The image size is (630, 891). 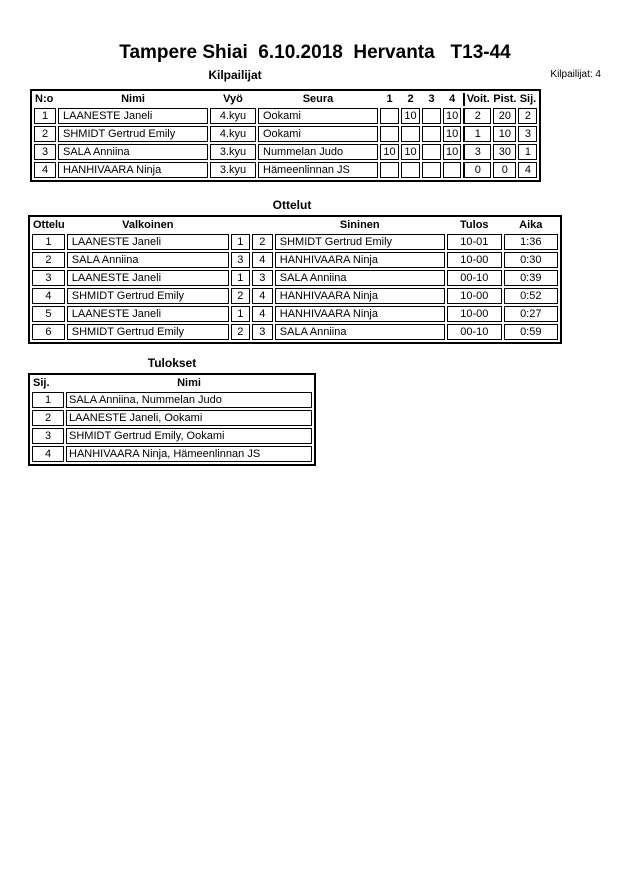 I want to click on cell-points: 10, so click(x=505, y=134).